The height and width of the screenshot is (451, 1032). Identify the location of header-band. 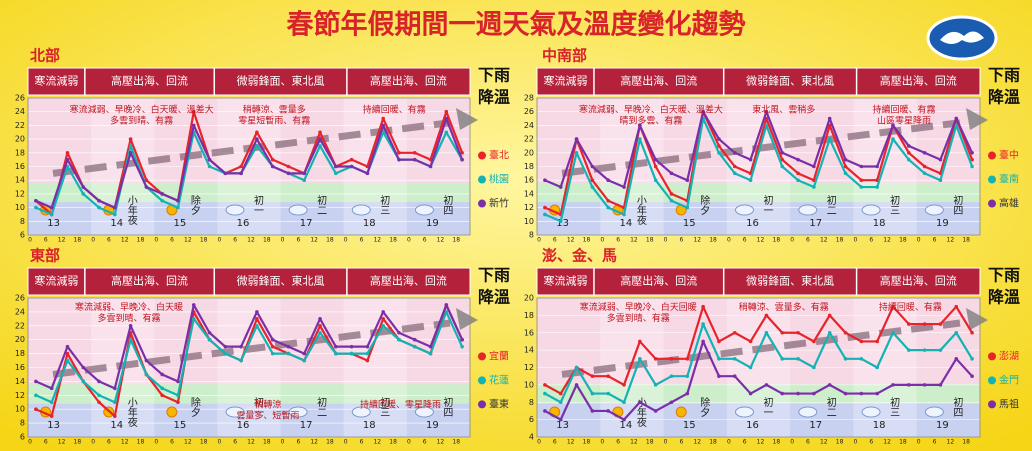
(249, 81).